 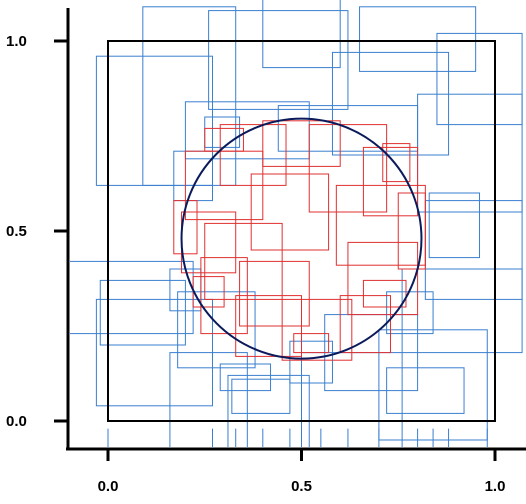 What do you see at coordinates (16, 41) in the screenshot?
I see `y-tick-label: 1.0` at bounding box center [16, 41].